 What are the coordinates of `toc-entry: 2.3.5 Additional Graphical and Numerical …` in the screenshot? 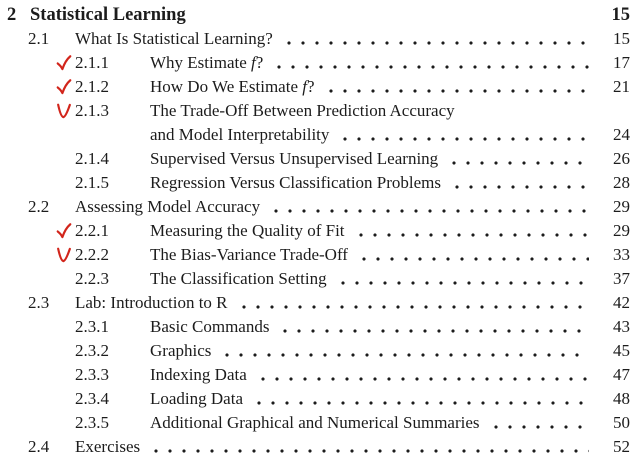 It's located at (315, 423).